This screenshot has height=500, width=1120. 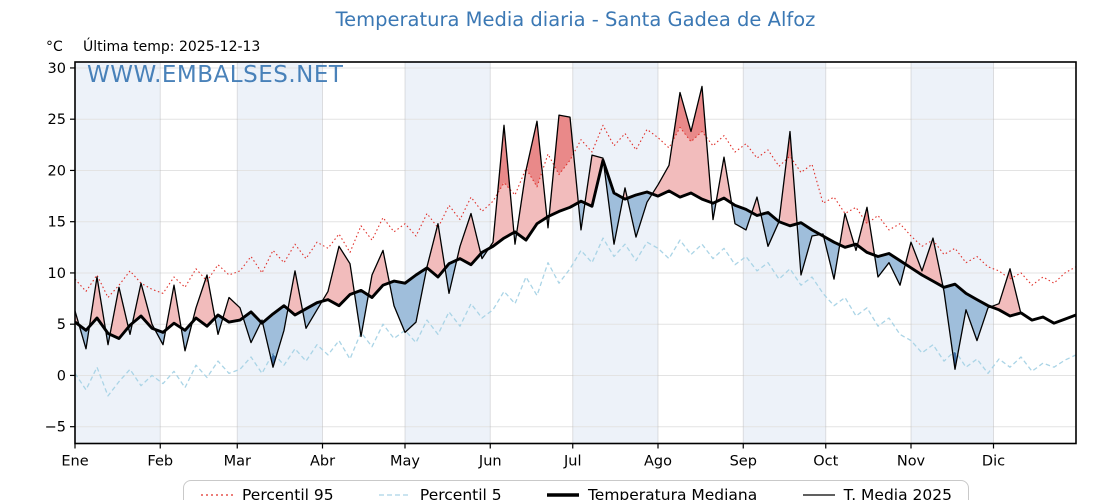 I want to click on percentil-95-line-sample-icon, so click(x=217, y=495).